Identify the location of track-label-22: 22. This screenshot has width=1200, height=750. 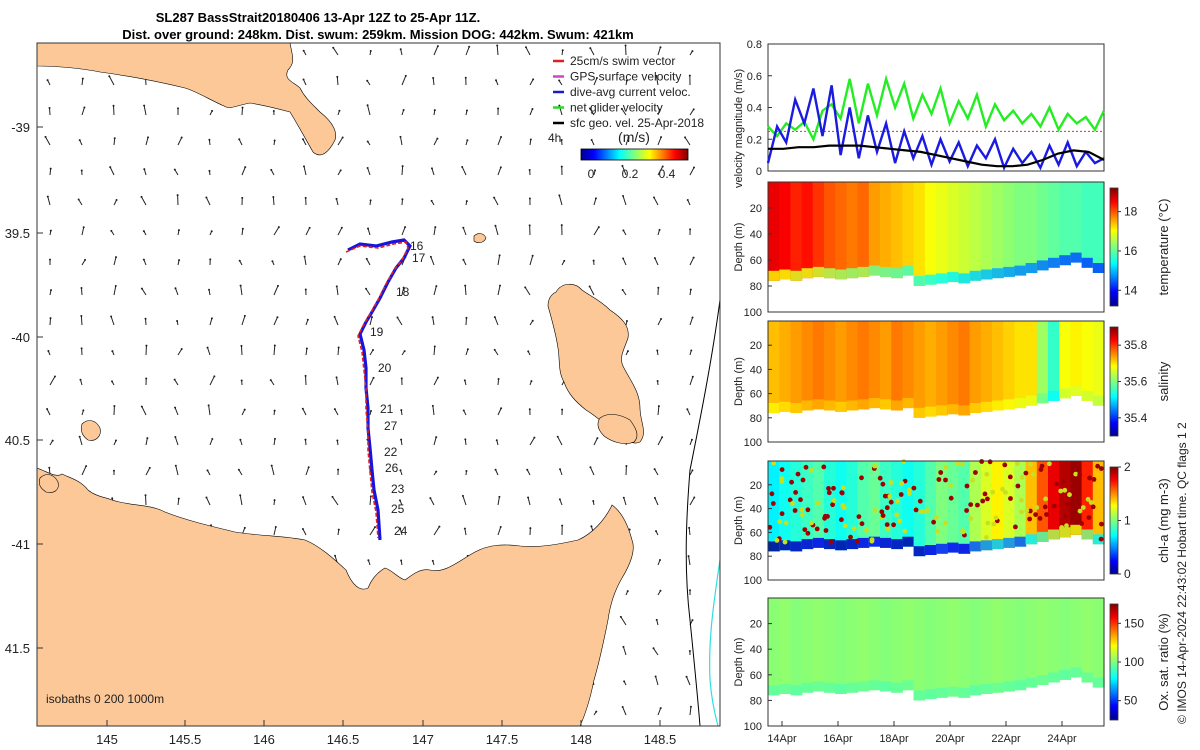
(391, 452).